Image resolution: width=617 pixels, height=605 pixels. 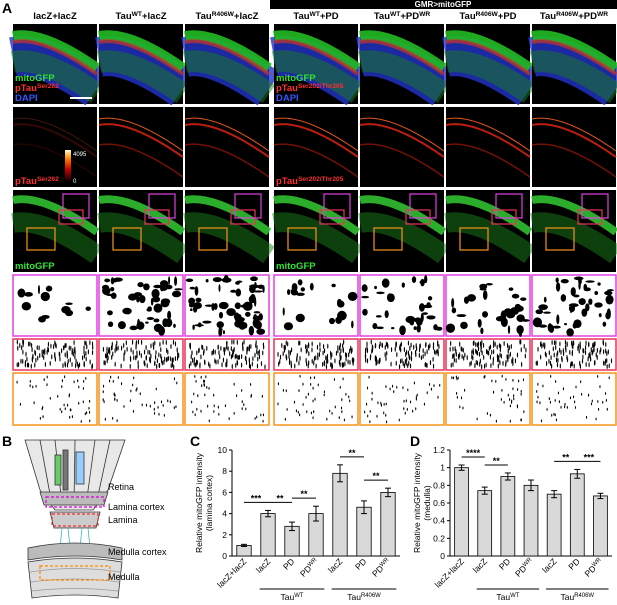 I want to click on group-label: TauR406W, so click(x=364, y=597).